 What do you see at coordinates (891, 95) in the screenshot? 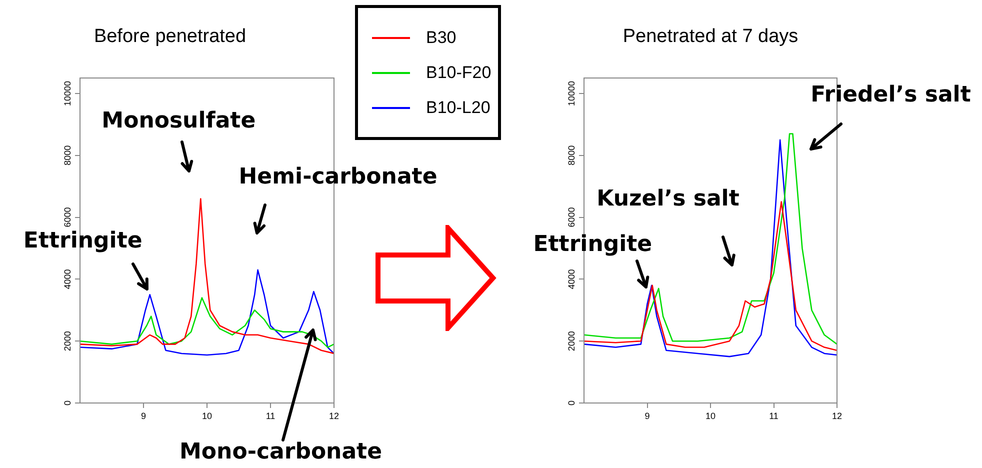
I see `annotation: Friedel’s salt` at bounding box center [891, 95].